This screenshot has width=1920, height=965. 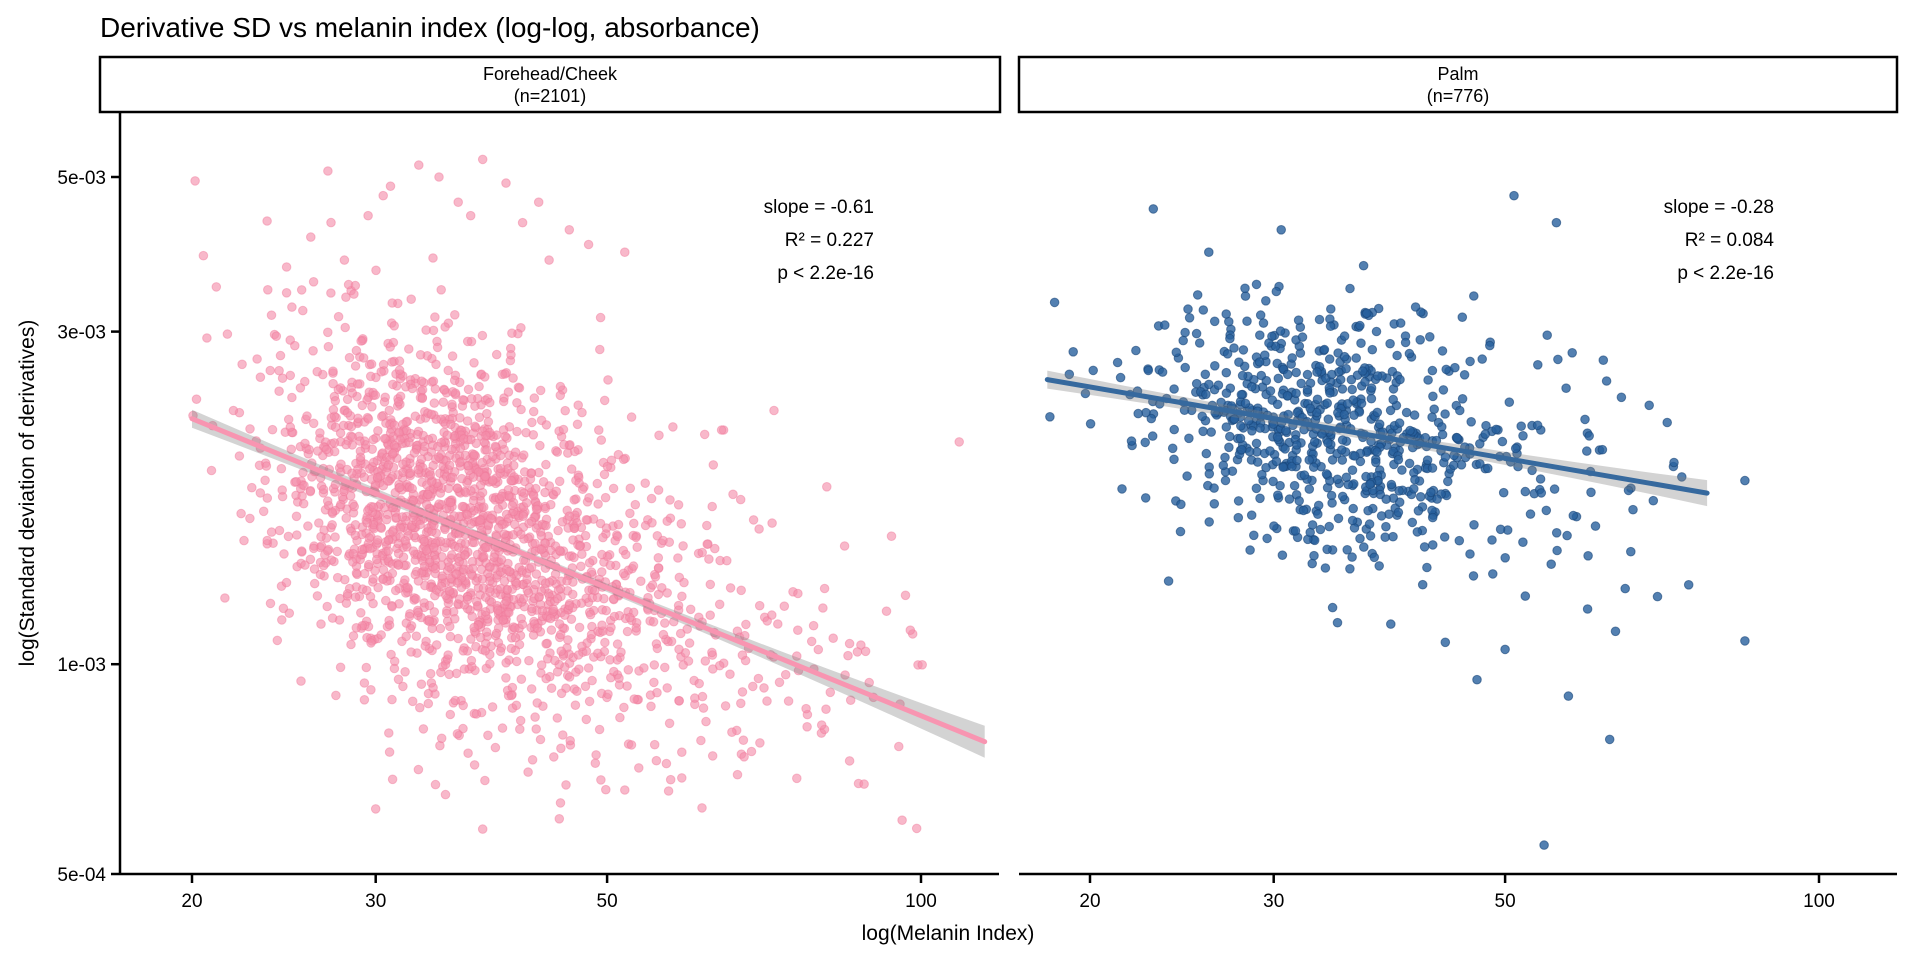 I want to click on stats-annotation-palm: slope = -0.28 R² = 0.084 p < 2.2e-16, so click(x=1719, y=240).